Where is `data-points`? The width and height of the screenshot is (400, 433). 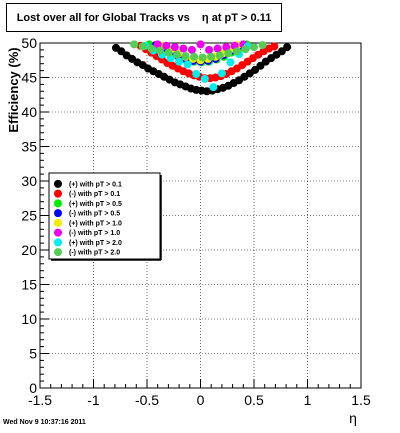 data-points is located at coordinates (201, 68).